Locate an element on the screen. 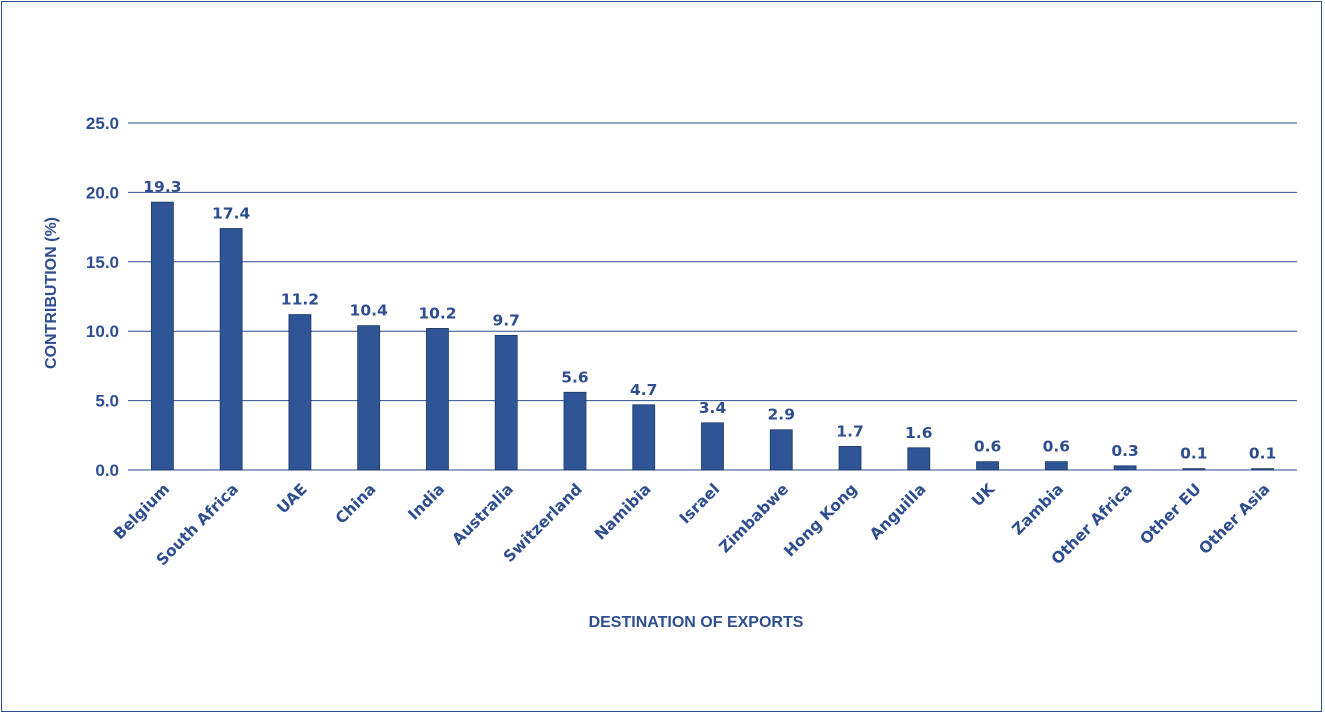 This screenshot has width=1325, height=715. data-label: 4.7 is located at coordinates (643, 390).